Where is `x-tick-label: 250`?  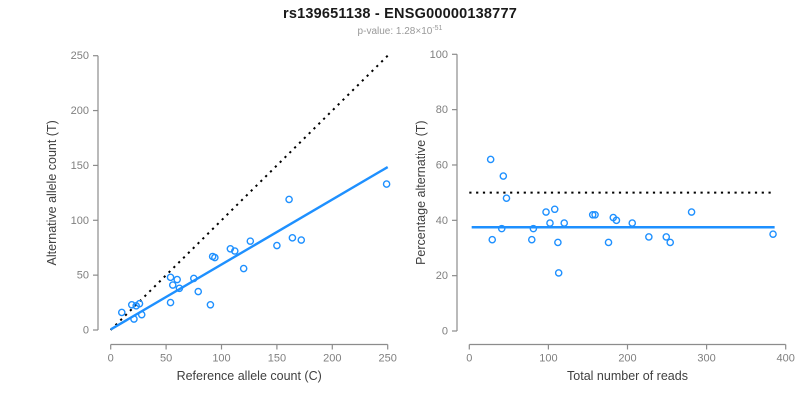
x-tick-label: 250 is located at coordinates (388, 359).